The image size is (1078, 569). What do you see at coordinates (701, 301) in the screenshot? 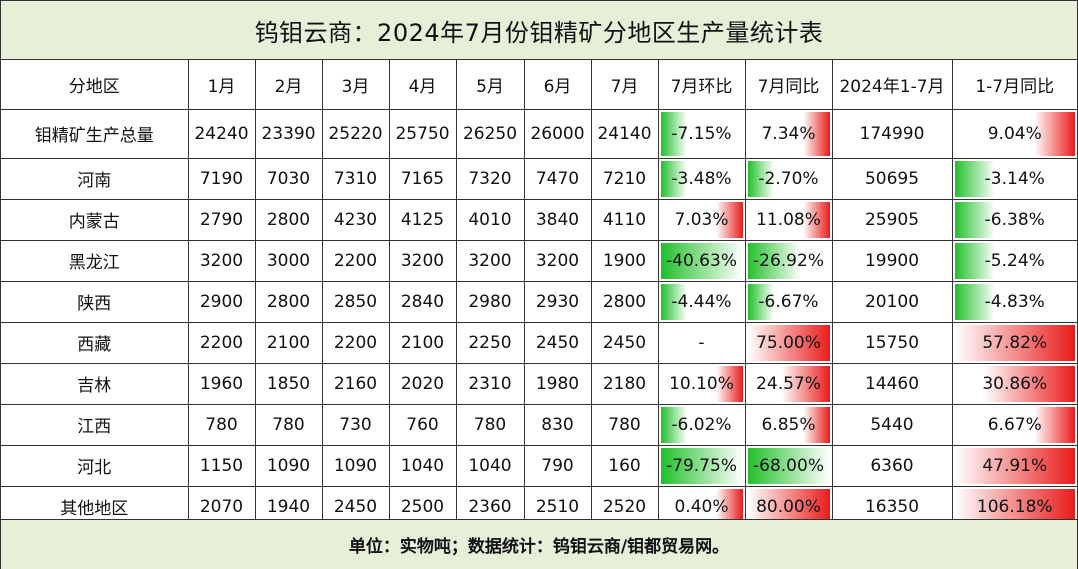
I see `percent-text: -4.44%` at bounding box center [701, 301].